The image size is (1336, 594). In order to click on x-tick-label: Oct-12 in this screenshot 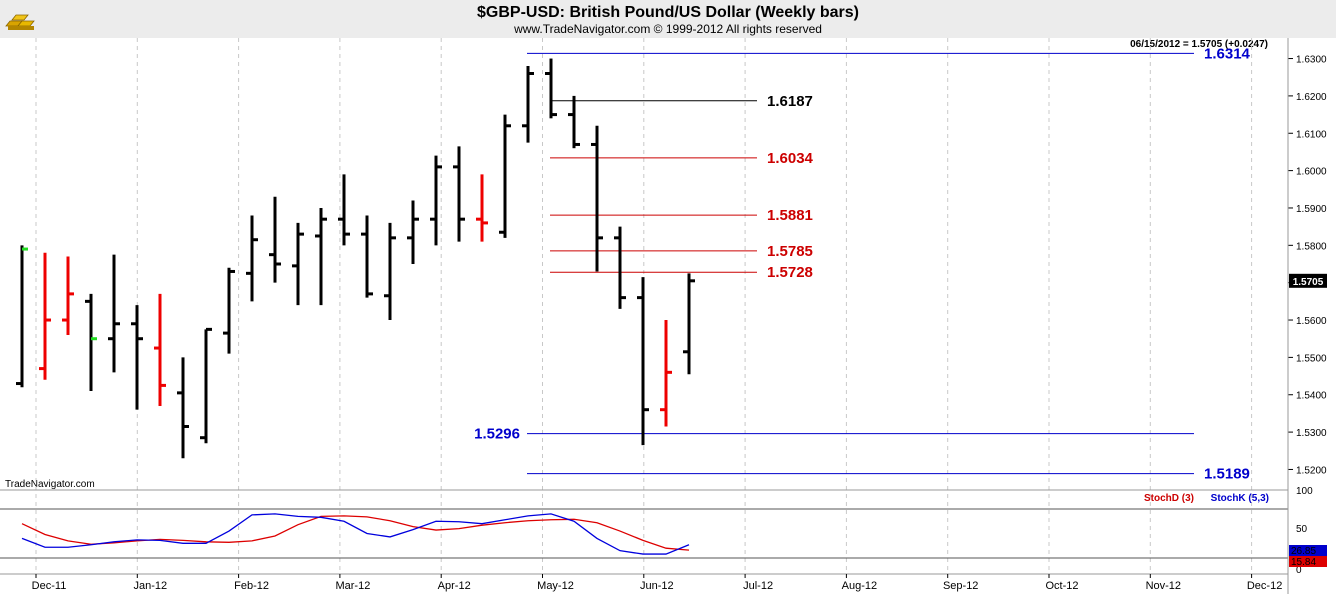, I will do `click(1061, 586)`.